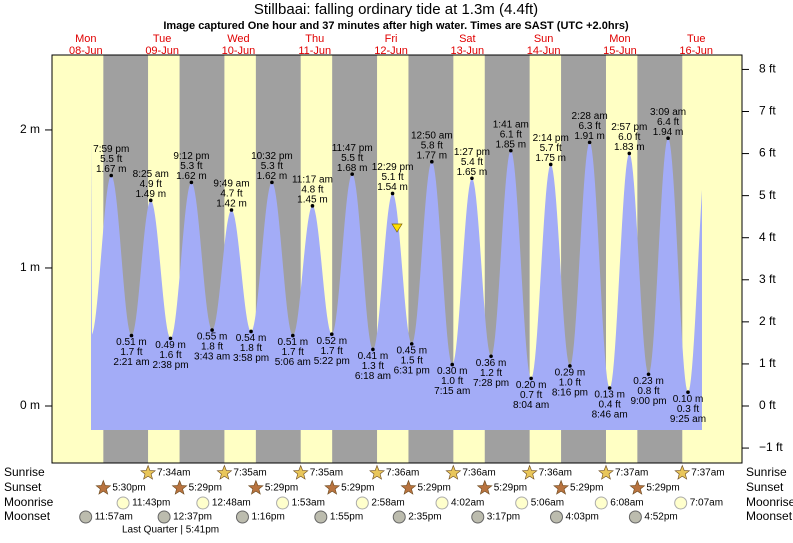  What do you see at coordinates (769, 516) in the screenshot?
I see `row-label: Moonset` at bounding box center [769, 516].